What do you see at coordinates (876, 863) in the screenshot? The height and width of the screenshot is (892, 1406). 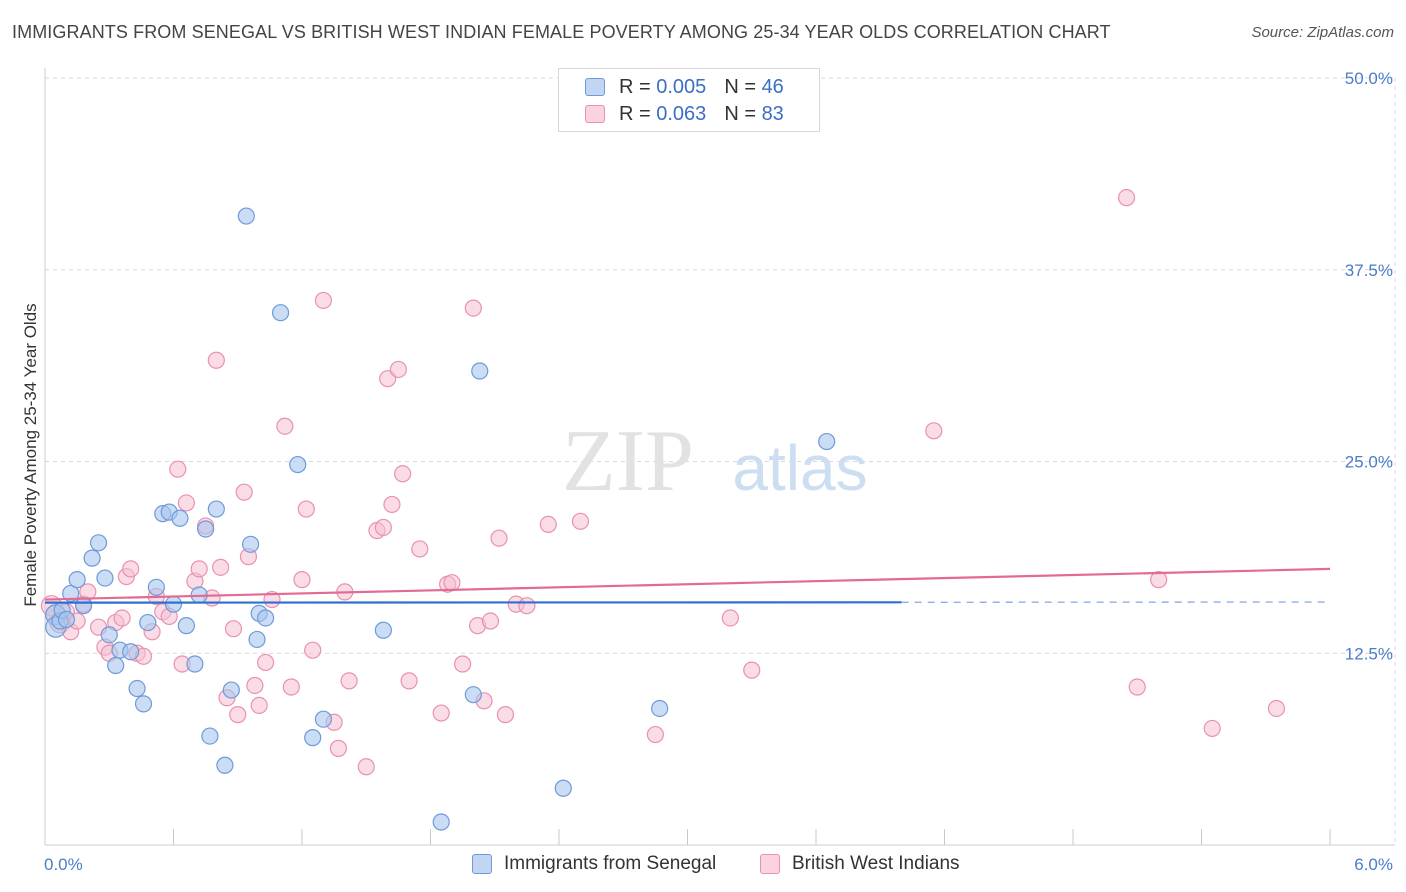 I see `bottom-legend-label-bwi: British West Indians` at bounding box center [876, 863].